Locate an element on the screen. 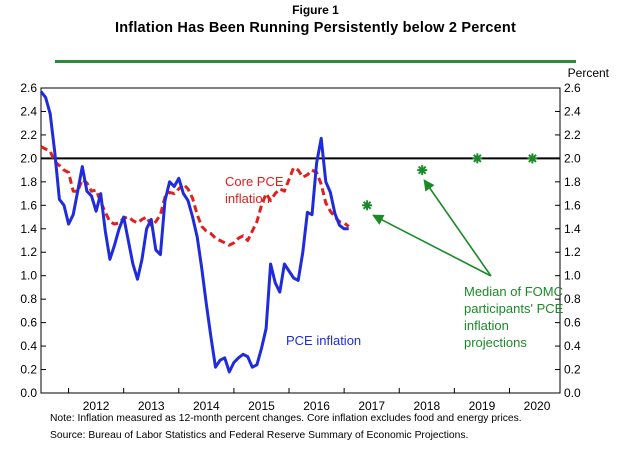 Image resolution: width=631 pixels, height=451 pixels. y-tick-label-left: 0.6 is located at coordinates (28, 323).